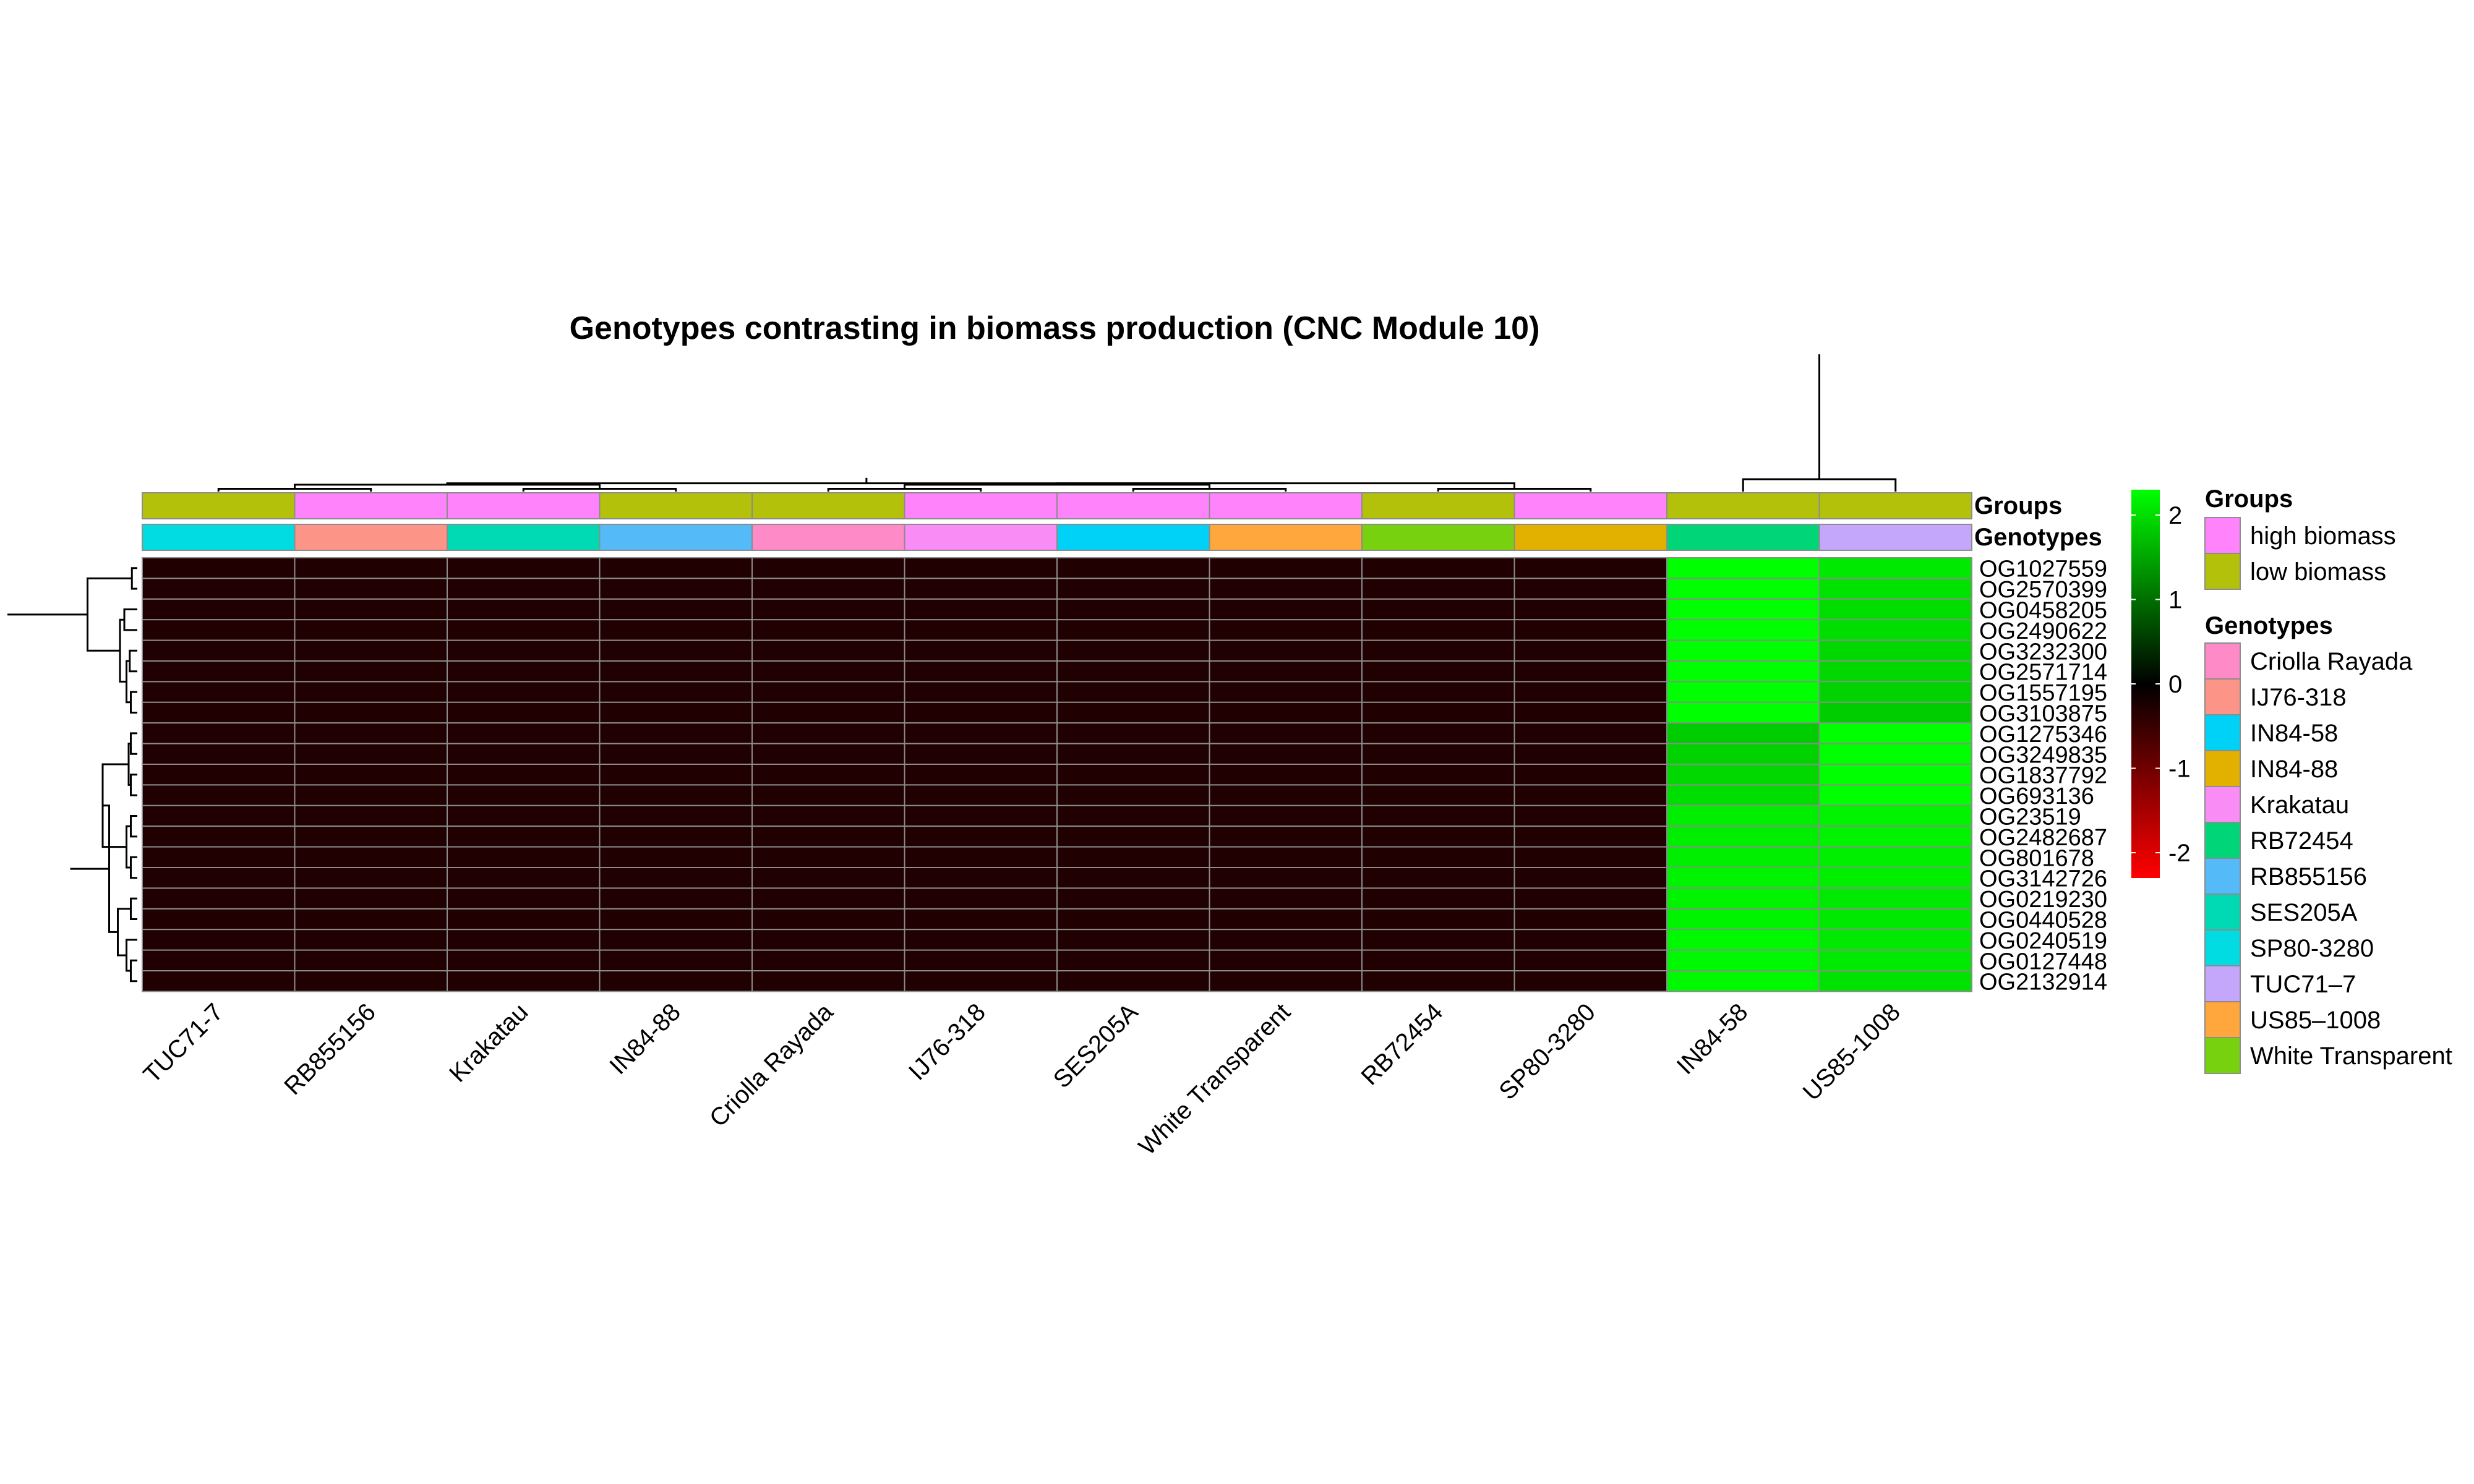 This screenshot has height=1484, width=2474. Describe the element at coordinates (2043, 611) in the screenshot. I see `row-label: OG0458205` at that location.